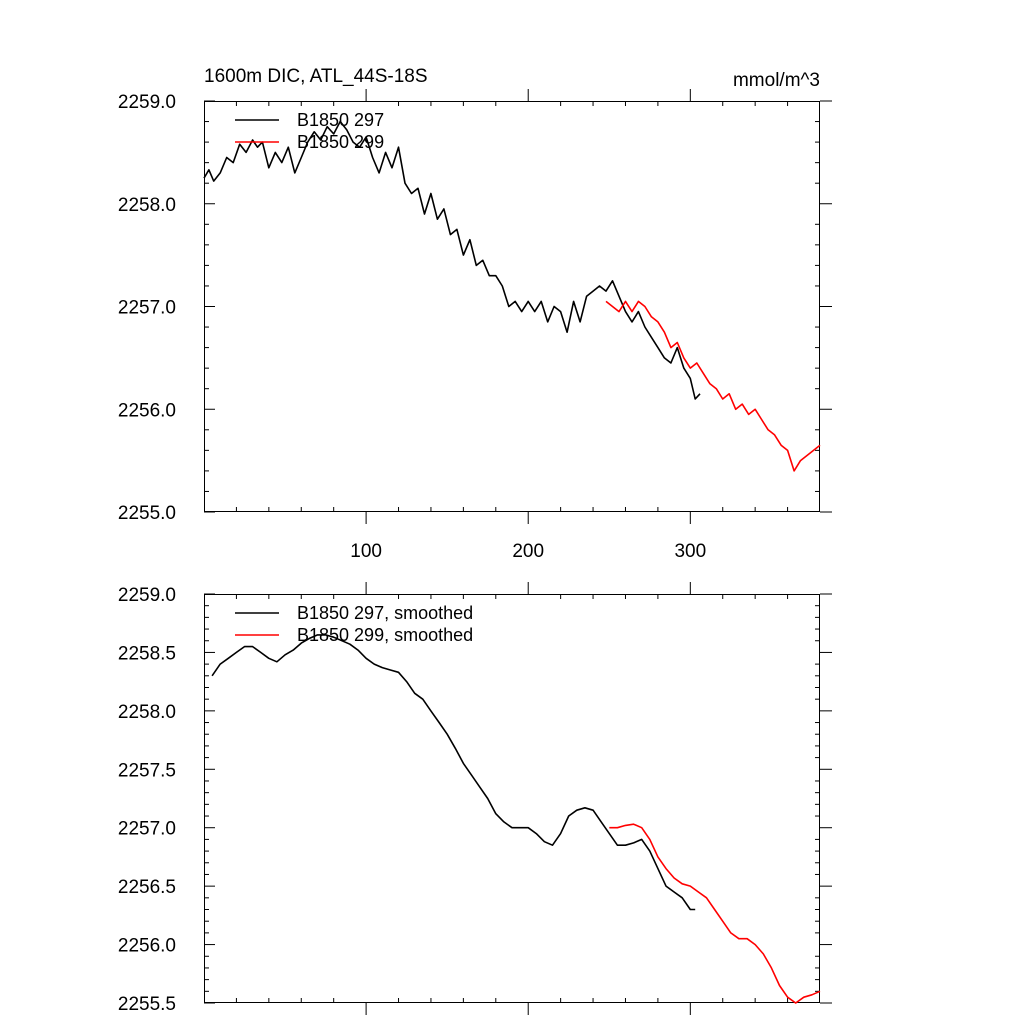  I want to click on legend-label: B1850 297, smoothed, so click(385, 613).